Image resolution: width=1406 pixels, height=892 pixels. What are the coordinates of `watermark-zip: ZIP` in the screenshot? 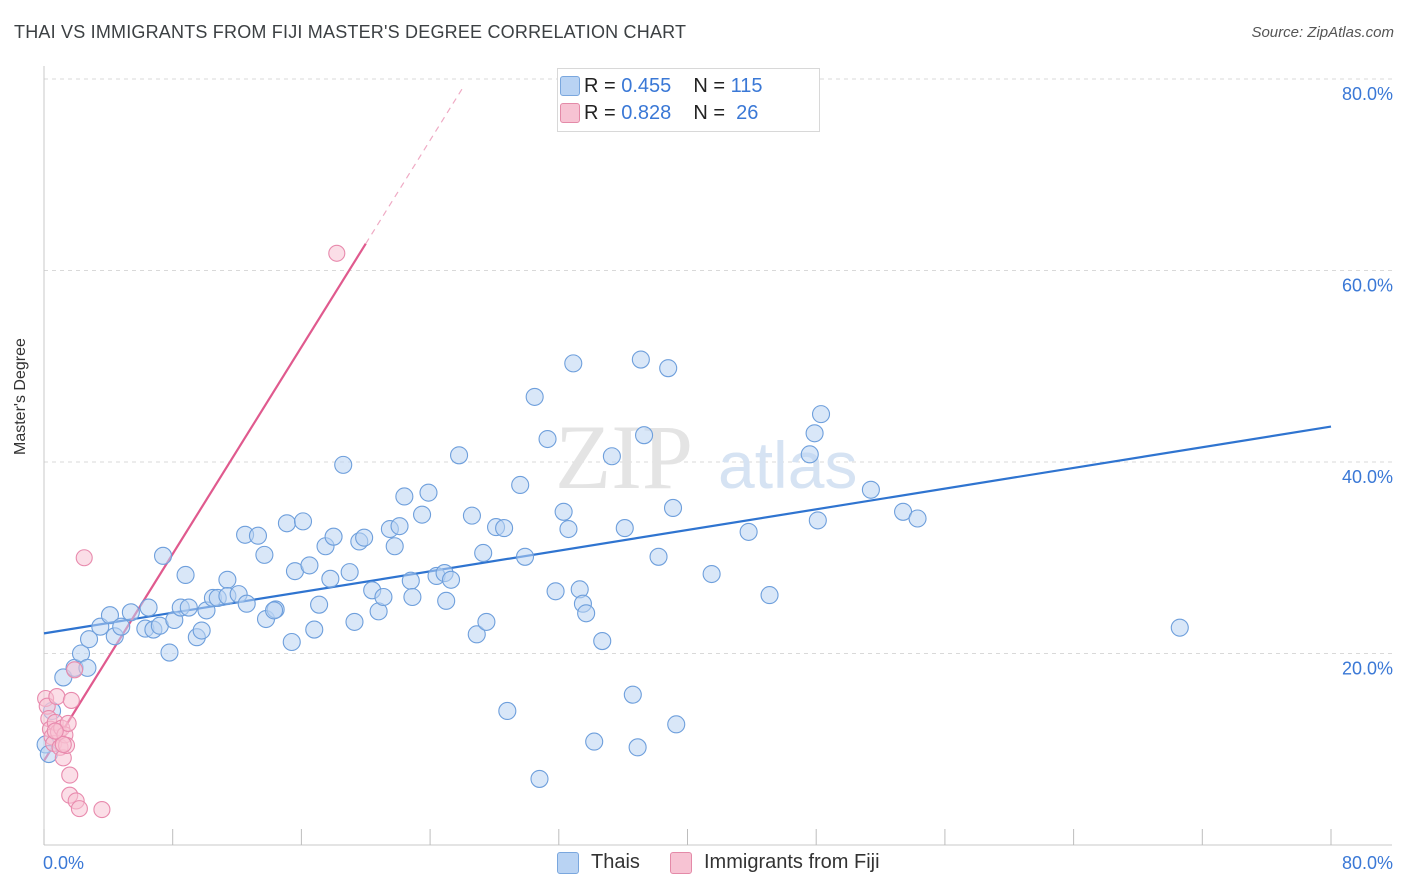 It's located at (624, 457).